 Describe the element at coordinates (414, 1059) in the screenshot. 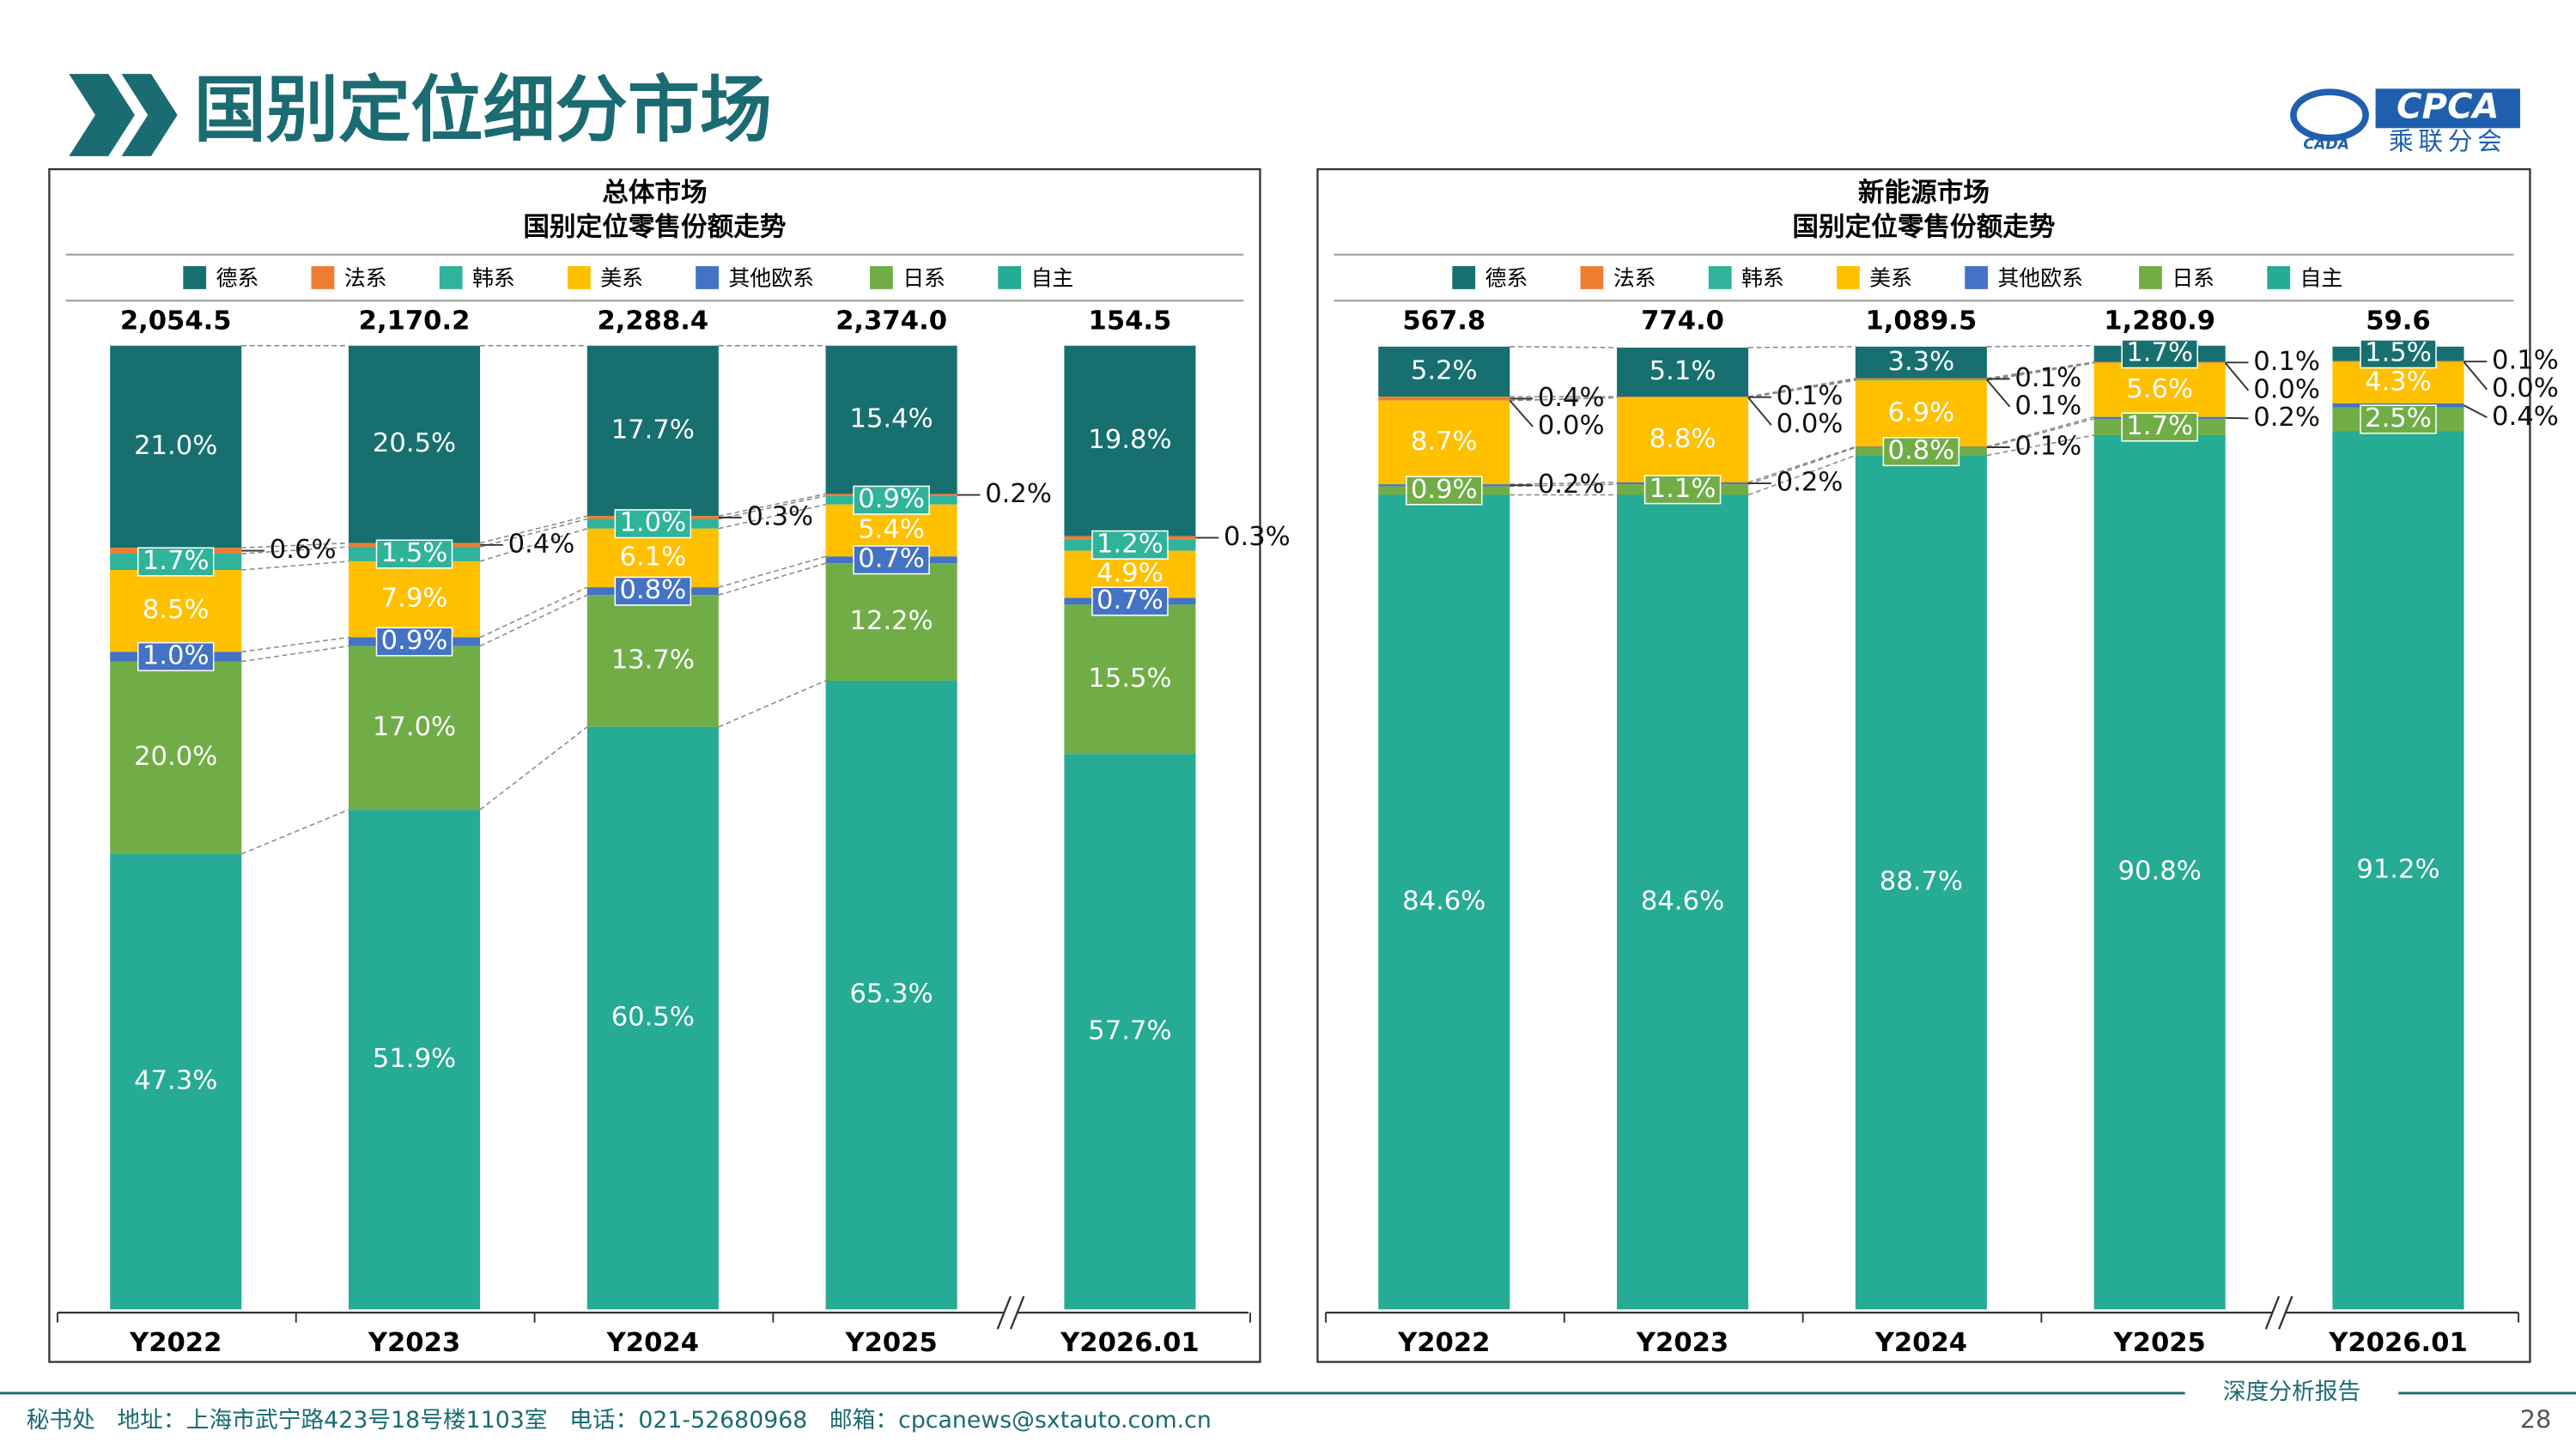

I see `data-label: 51.9%` at that location.